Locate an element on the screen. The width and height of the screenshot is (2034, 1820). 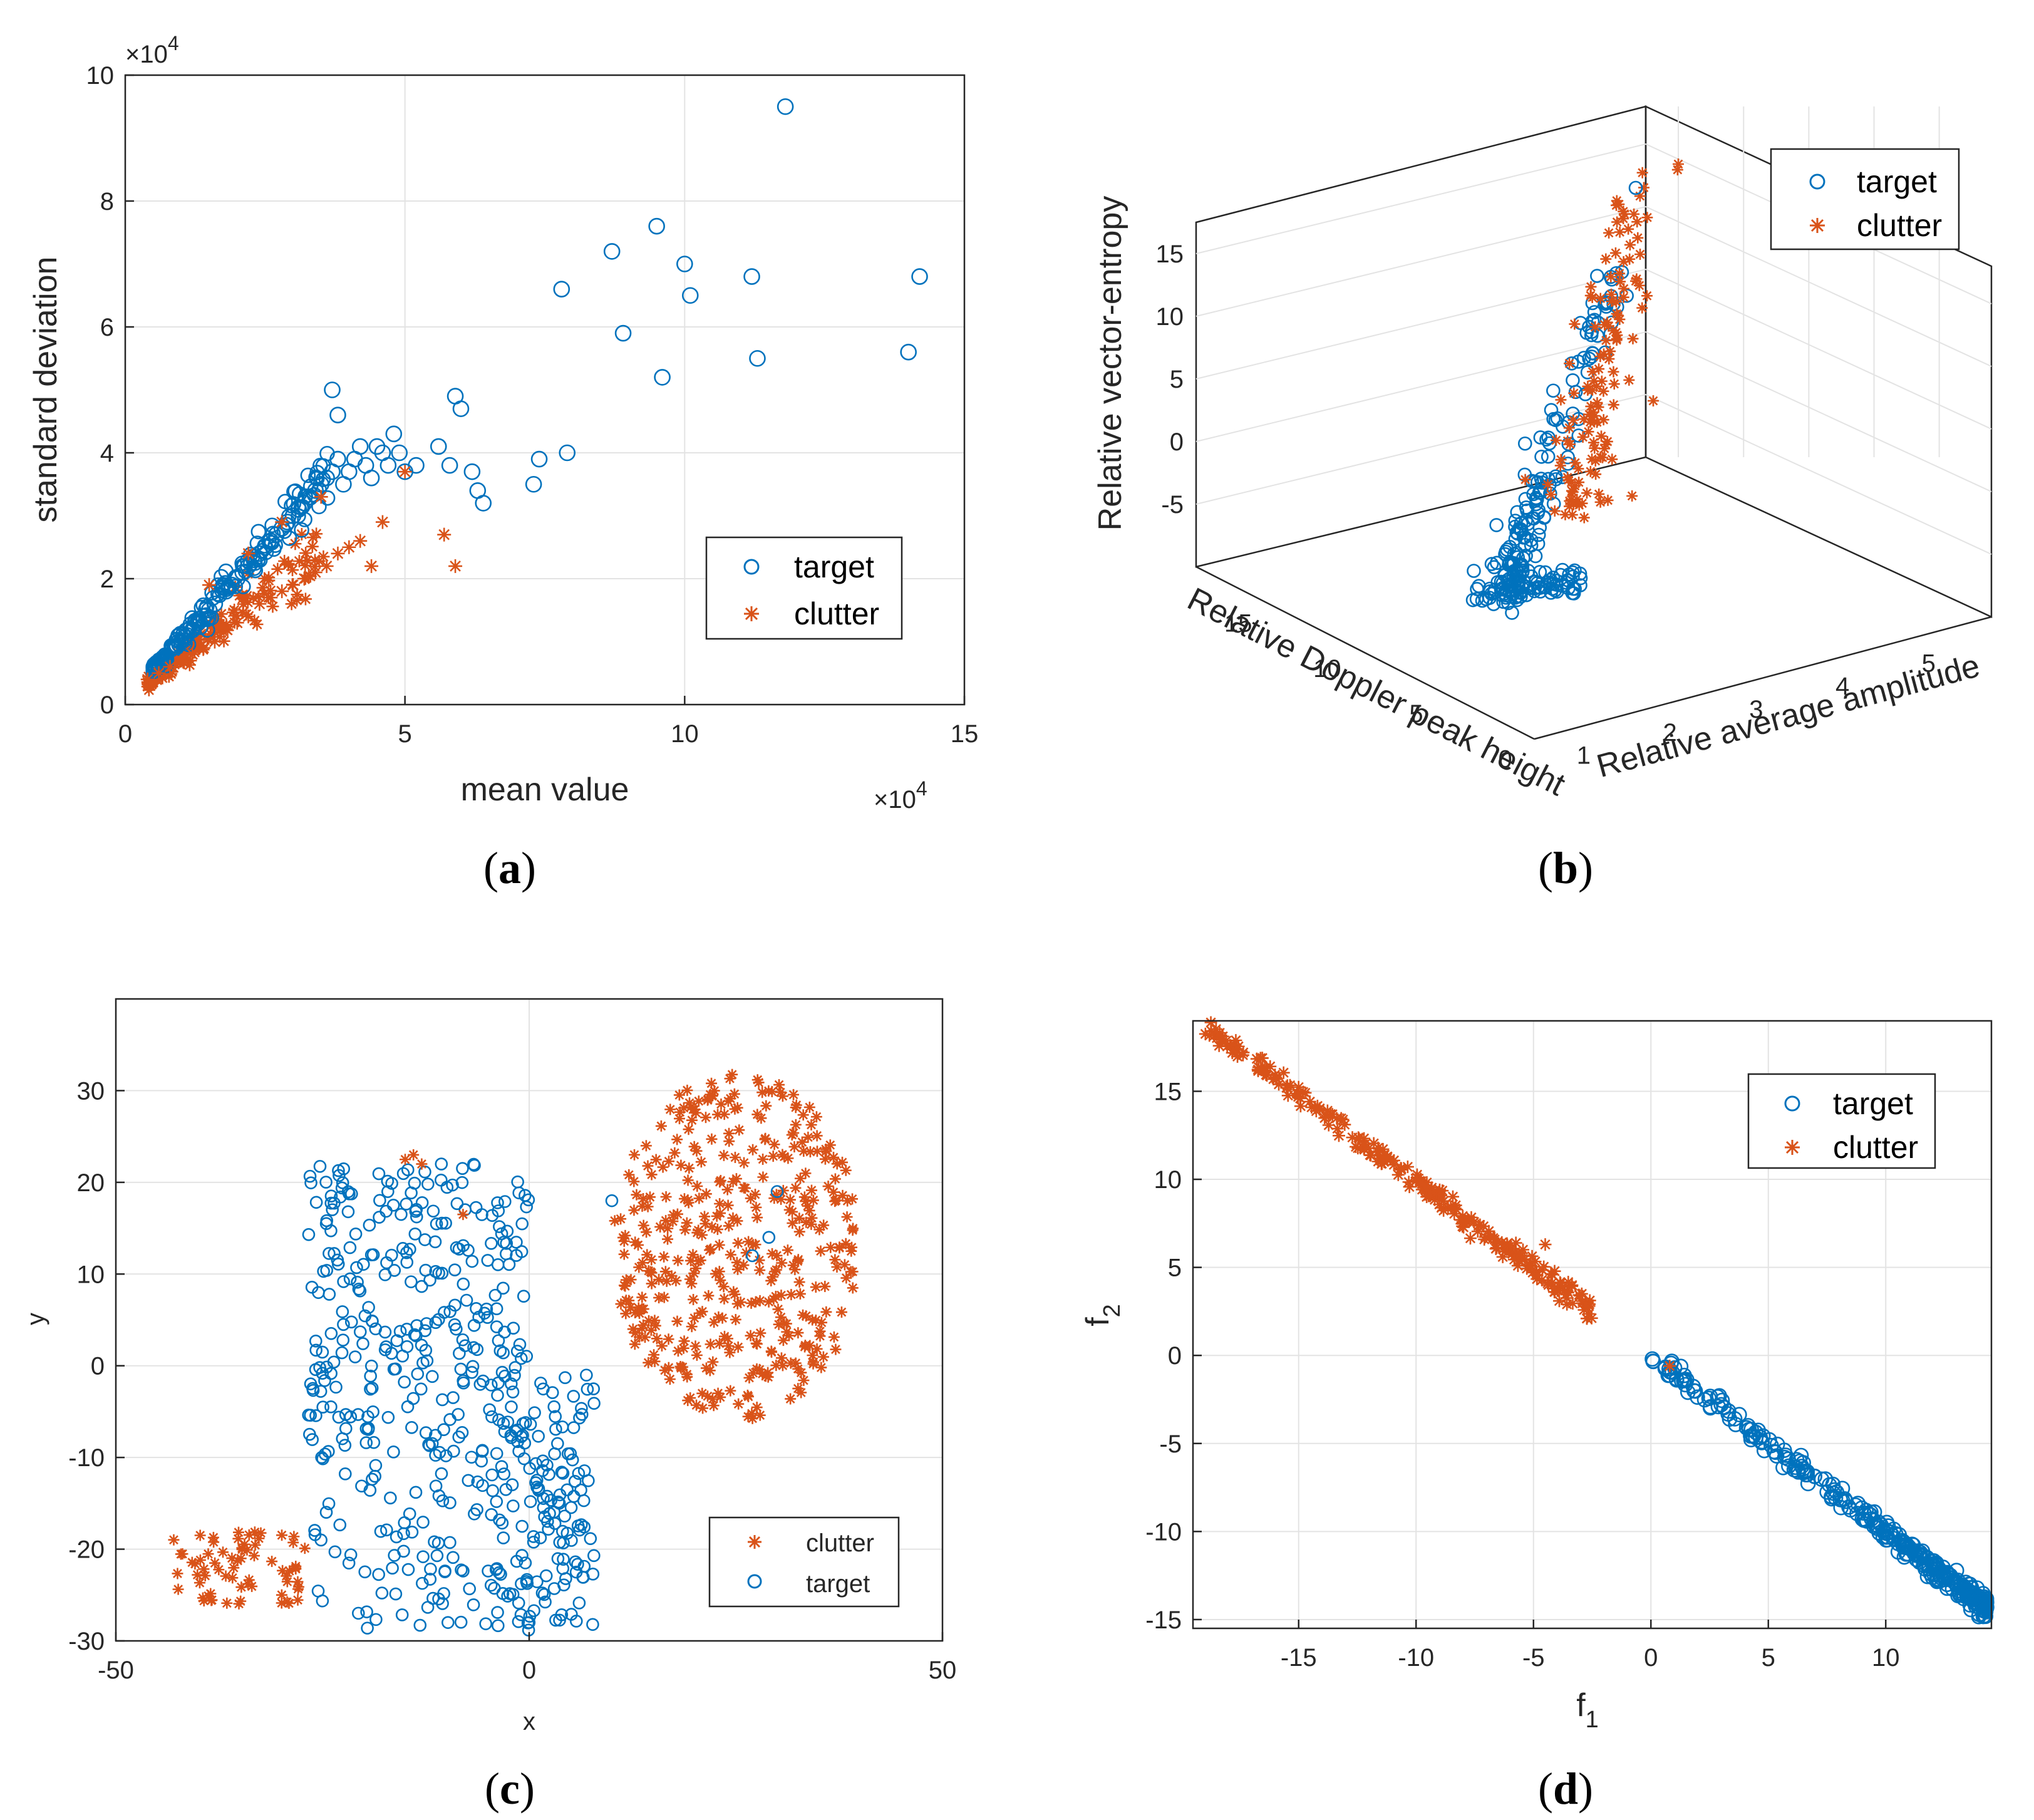
legend-target-marker-icon is located at coordinates (754, 1581).